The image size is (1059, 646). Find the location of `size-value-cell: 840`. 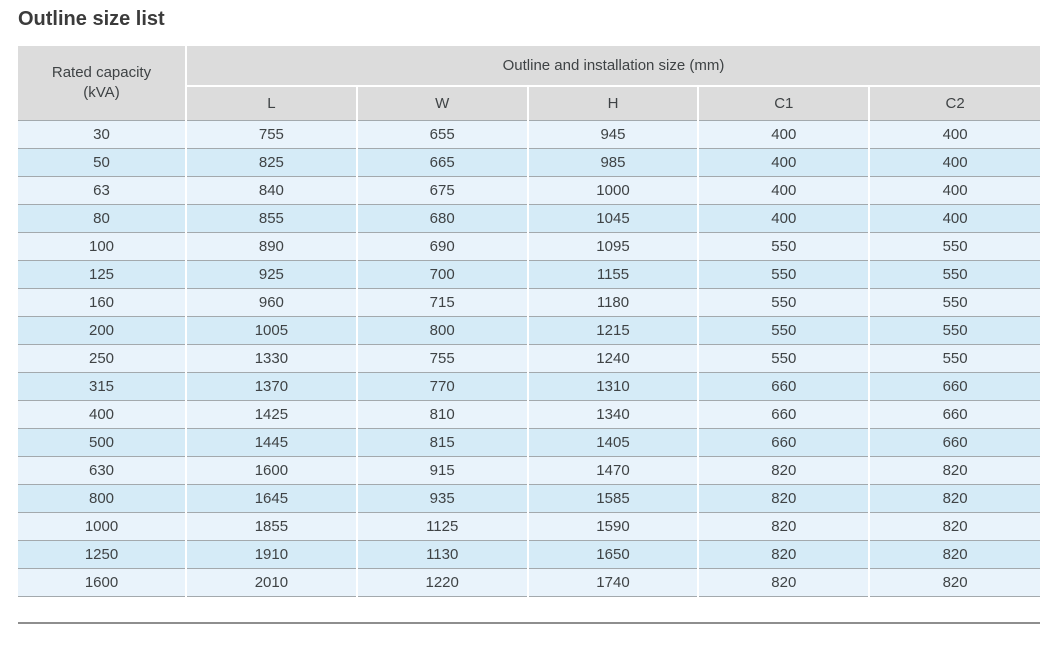

size-value-cell: 840 is located at coordinates (271, 190).